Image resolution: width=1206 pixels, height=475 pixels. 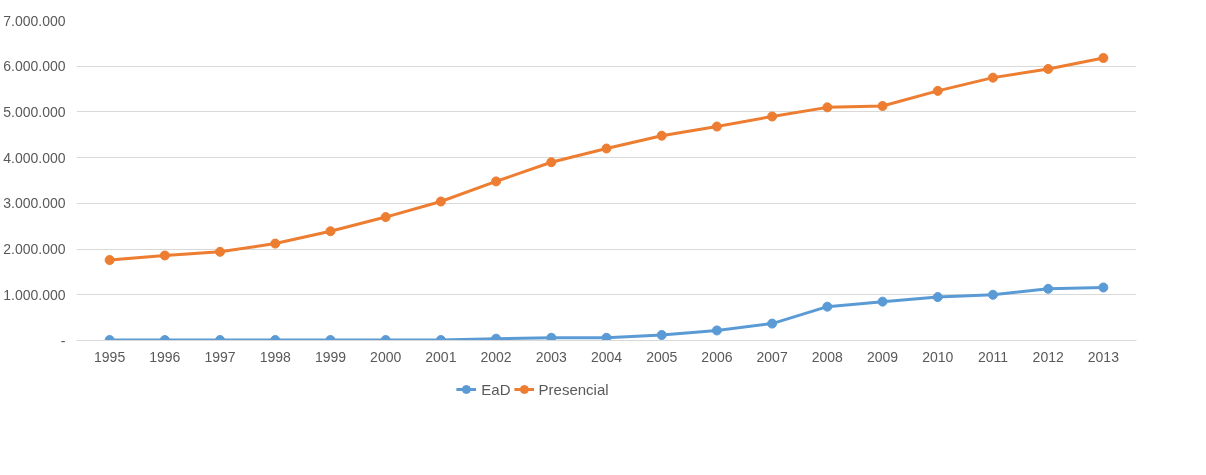 I want to click on x-tick-label: 2005, so click(x=662, y=356).